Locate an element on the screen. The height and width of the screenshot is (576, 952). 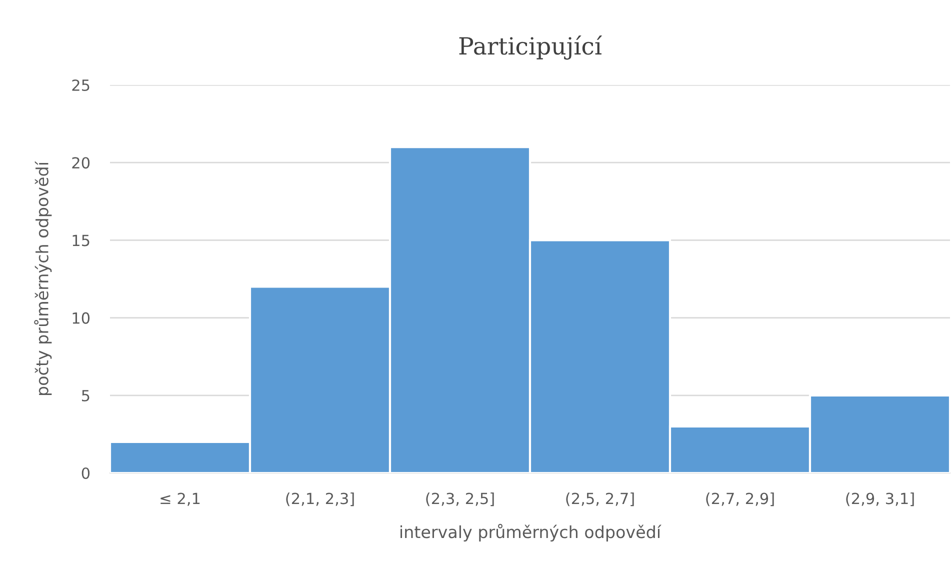
y-axis-title: počty průměrných odpovědí is located at coordinates (43, 278).